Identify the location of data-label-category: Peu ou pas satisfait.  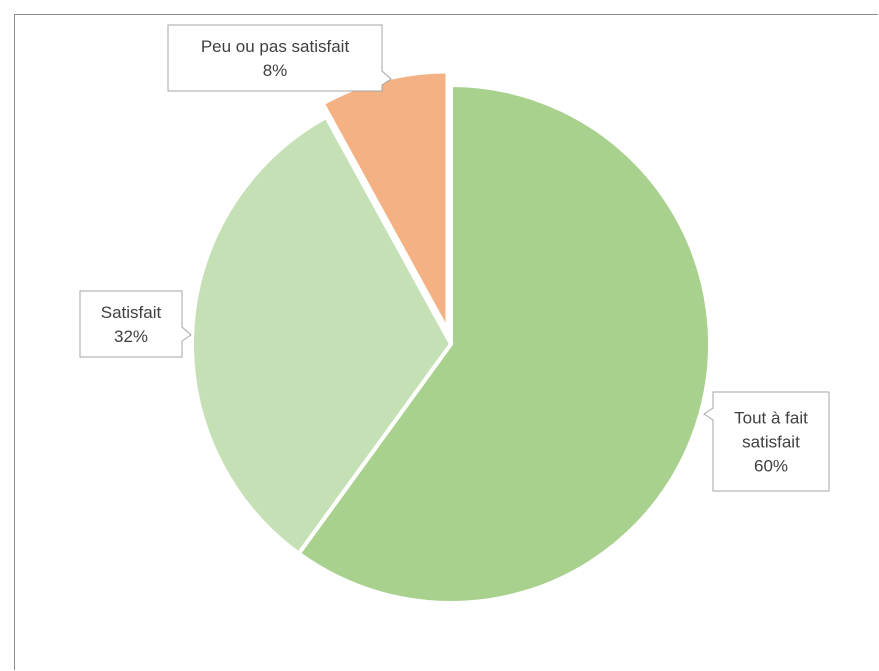
(275, 46).